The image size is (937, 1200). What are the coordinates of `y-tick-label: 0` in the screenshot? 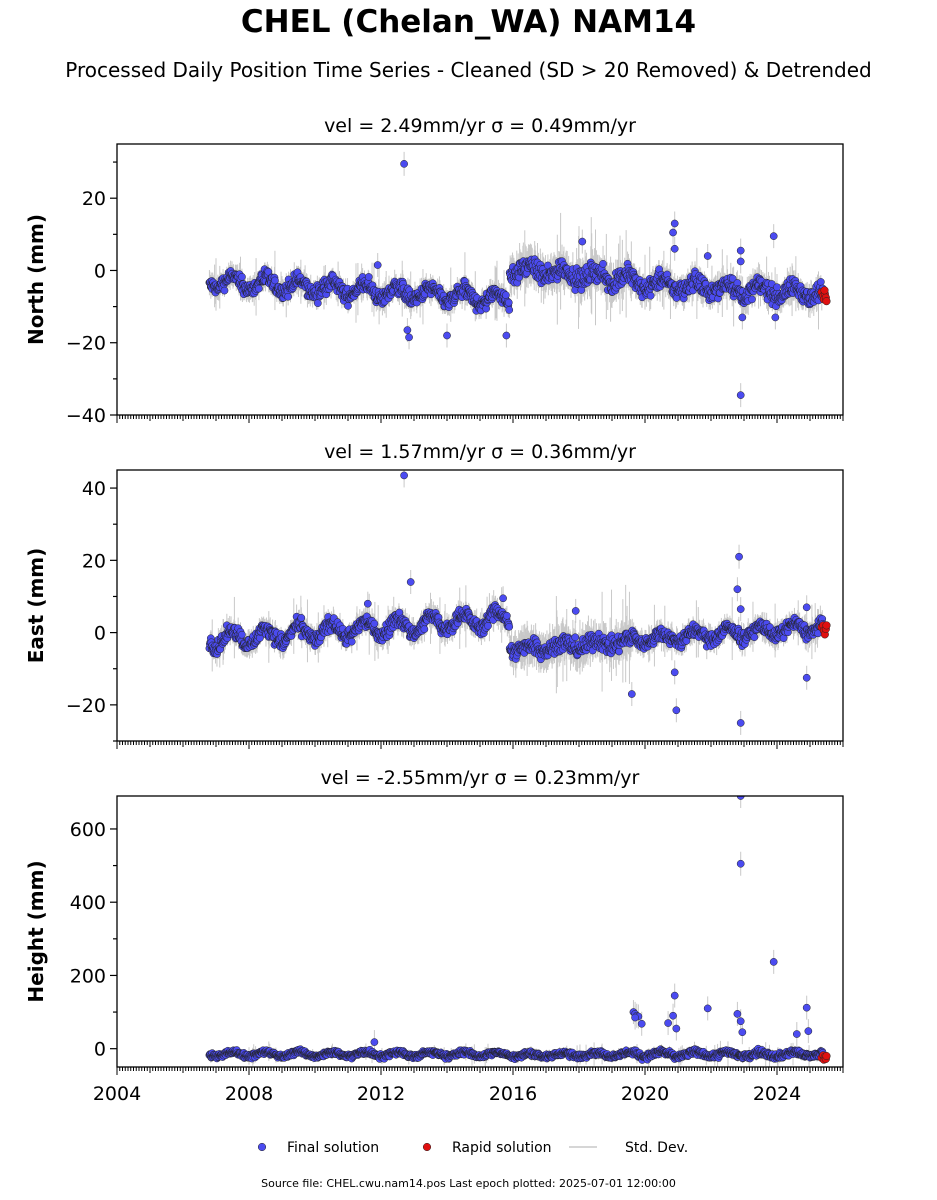 It's located at (100, 271).